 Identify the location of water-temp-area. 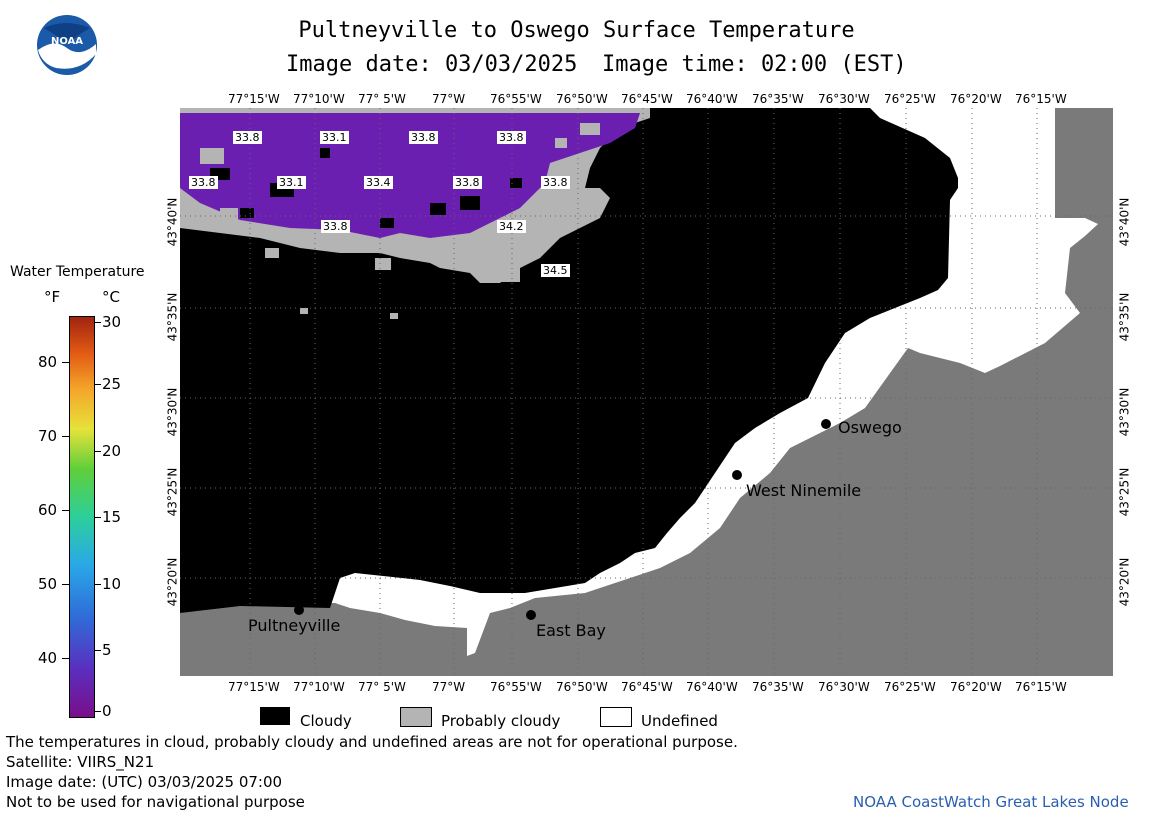
(410, 175).